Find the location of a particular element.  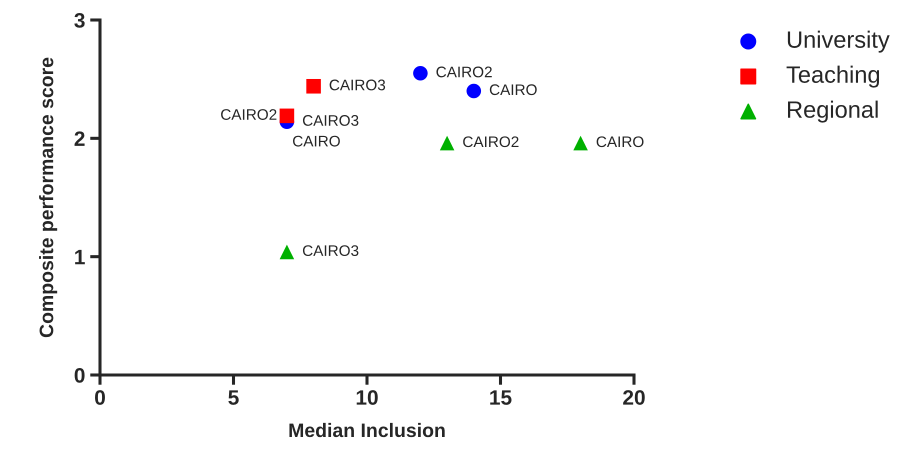

y-axis-title: Composite performance score is located at coordinates (48, 198).